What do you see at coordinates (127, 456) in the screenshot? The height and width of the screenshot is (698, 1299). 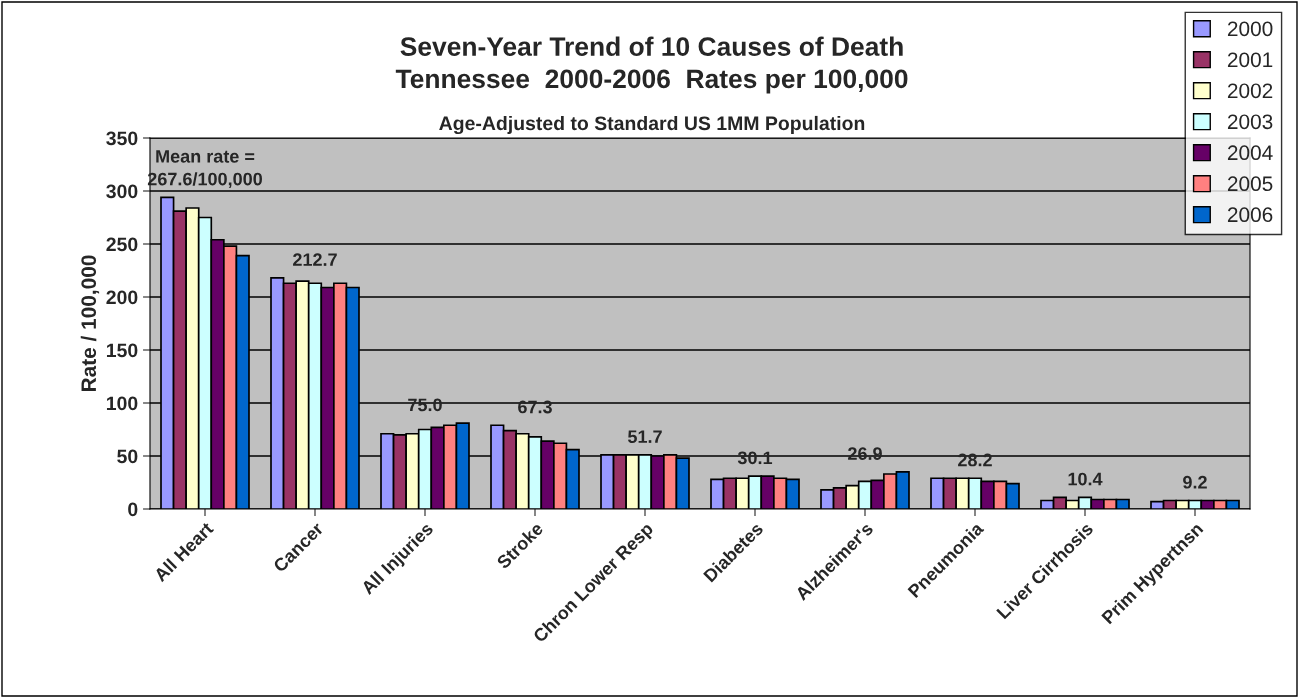 I see `y-tick-label: 50` at bounding box center [127, 456].